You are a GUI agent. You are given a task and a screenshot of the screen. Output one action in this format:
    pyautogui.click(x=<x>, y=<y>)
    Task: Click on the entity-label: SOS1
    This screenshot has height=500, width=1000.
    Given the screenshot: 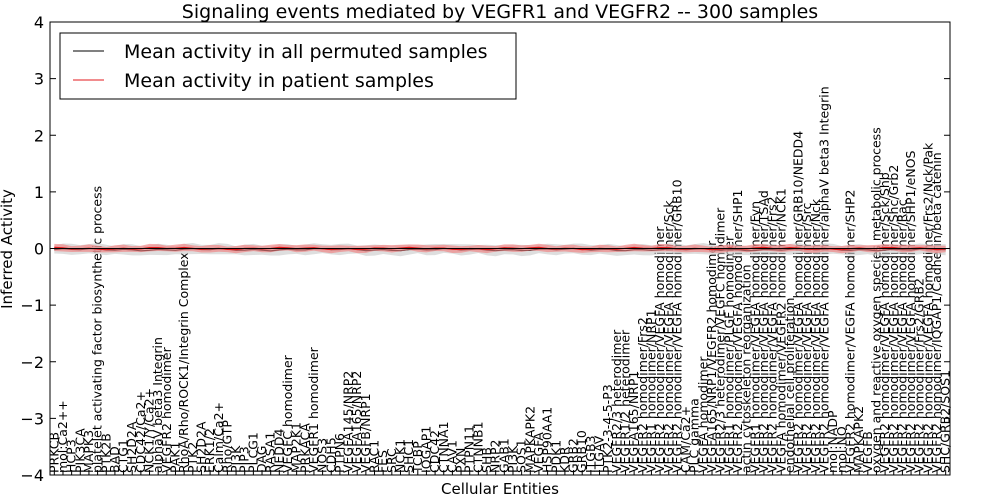 What is the action you would take?
    pyautogui.click(x=521, y=456)
    